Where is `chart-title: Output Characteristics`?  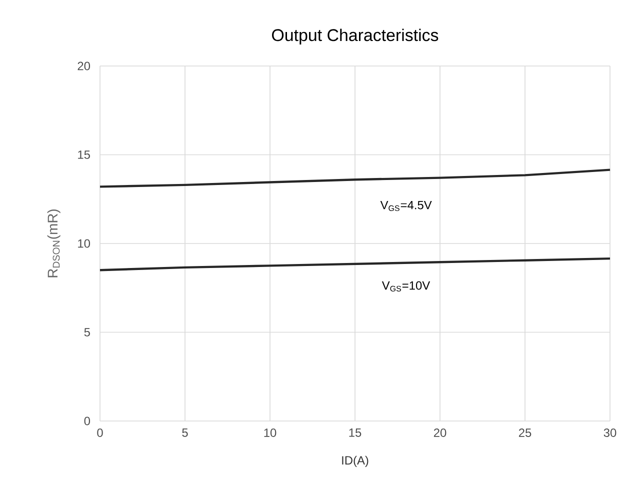
chart-title: Output Characteristics is located at coordinates (355, 36).